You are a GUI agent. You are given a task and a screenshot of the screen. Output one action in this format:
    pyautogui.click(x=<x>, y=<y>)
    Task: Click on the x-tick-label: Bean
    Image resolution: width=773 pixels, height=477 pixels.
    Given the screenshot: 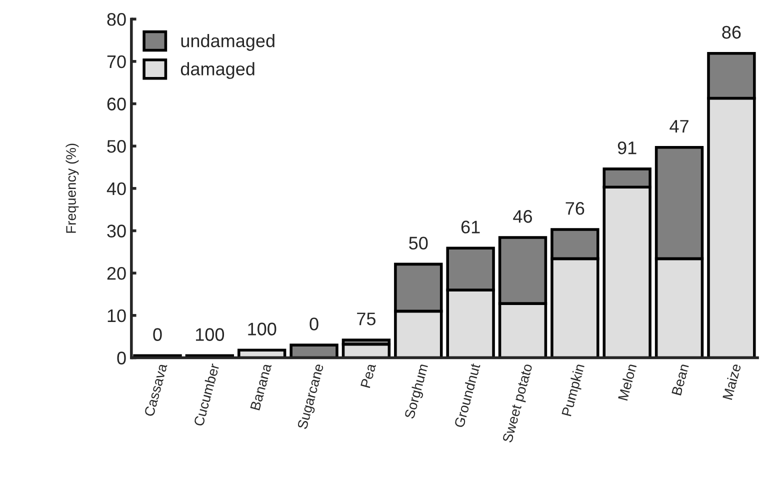 What is the action you would take?
    pyautogui.click(x=680, y=380)
    